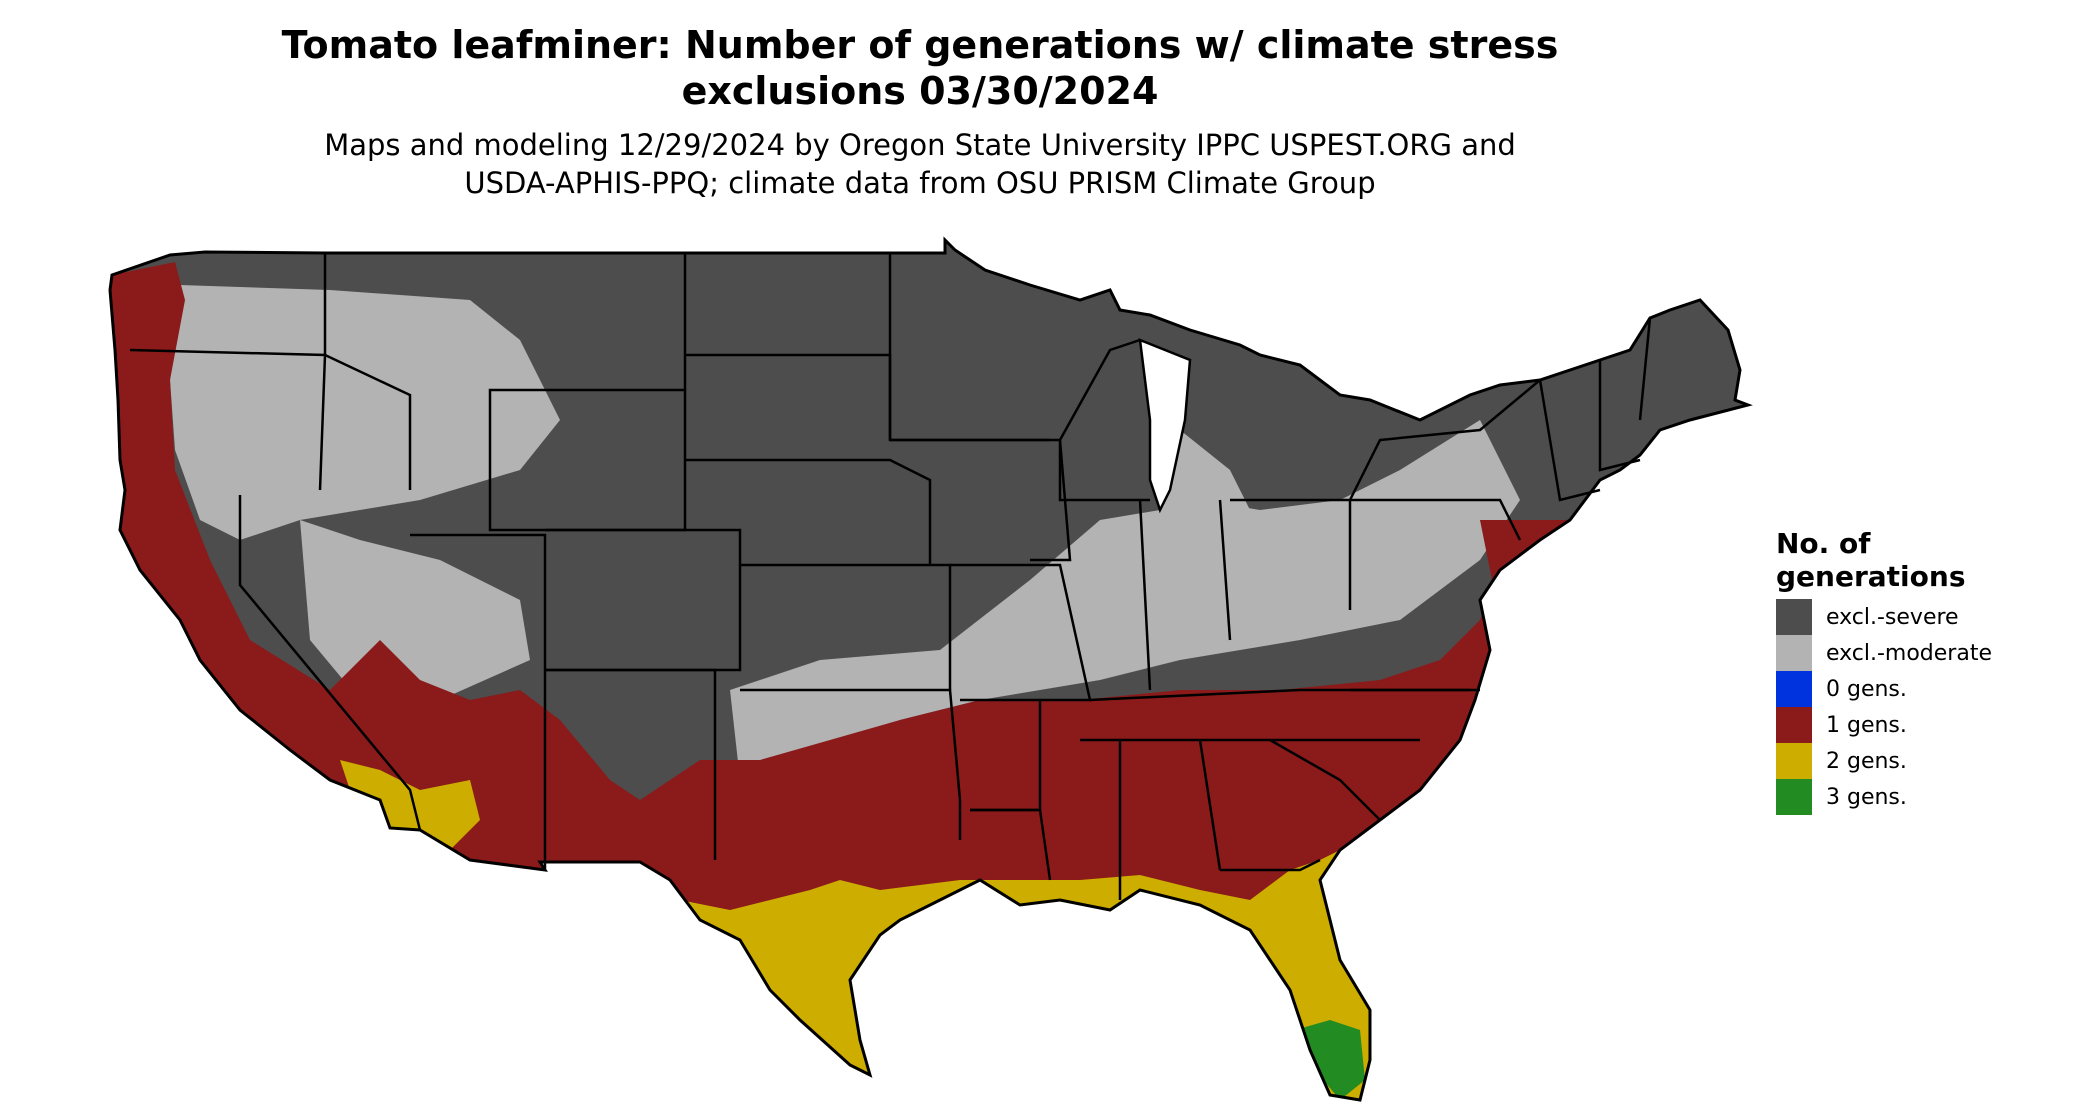 This screenshot has height=1116, width=2100. I want to click on zone-moderate-west, so click(365, 412).